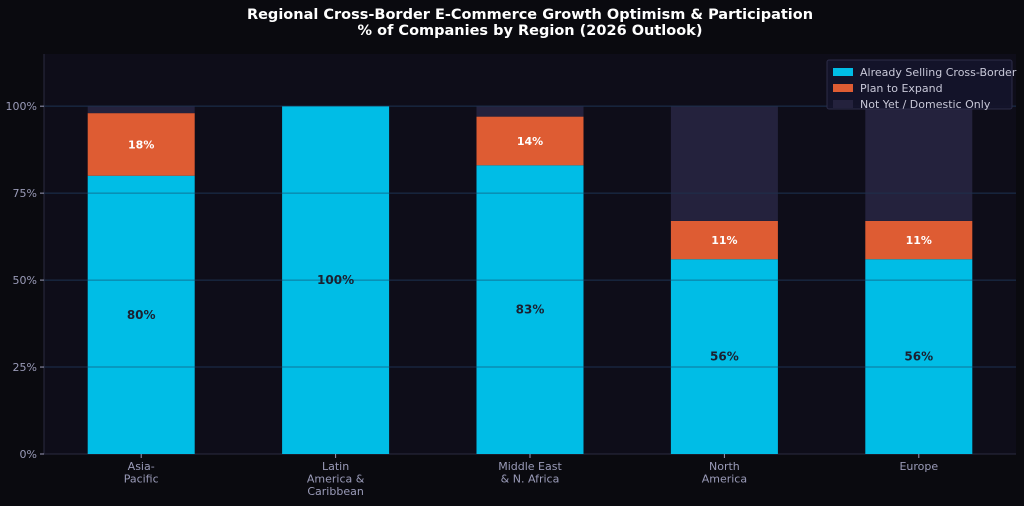 This screenshot has width=1024, height=506. I want to click on data-label-series1-cat3: 11%, so click(724, 240).